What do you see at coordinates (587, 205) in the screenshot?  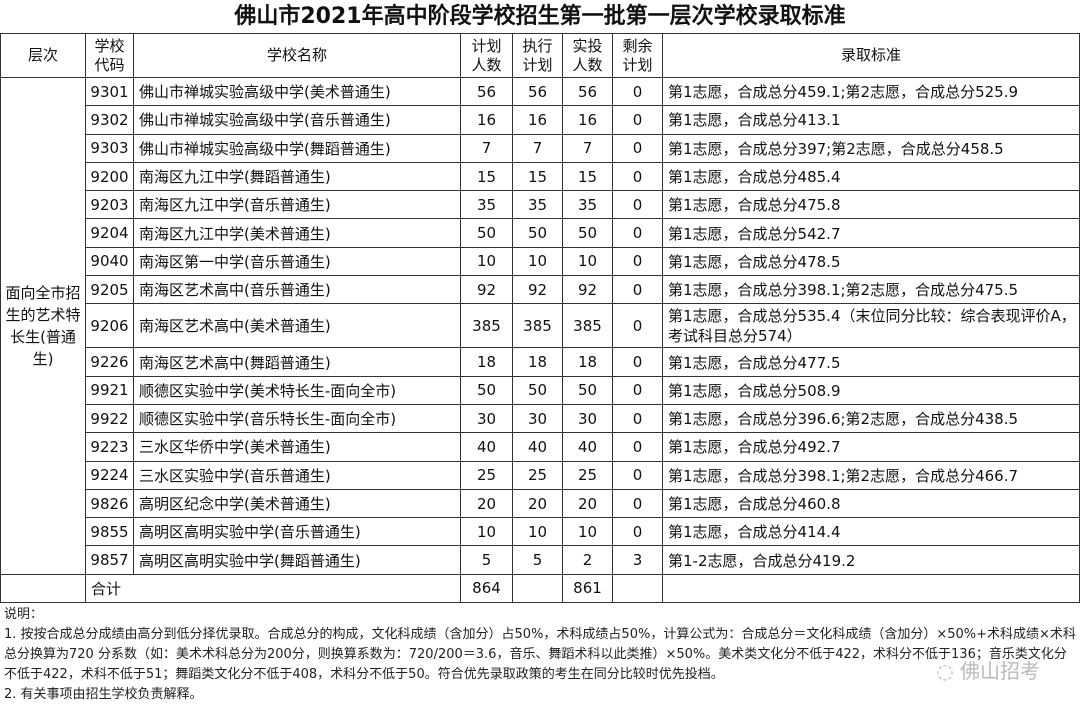 I see `actual-count: 35` at bounding box center [587, 205].